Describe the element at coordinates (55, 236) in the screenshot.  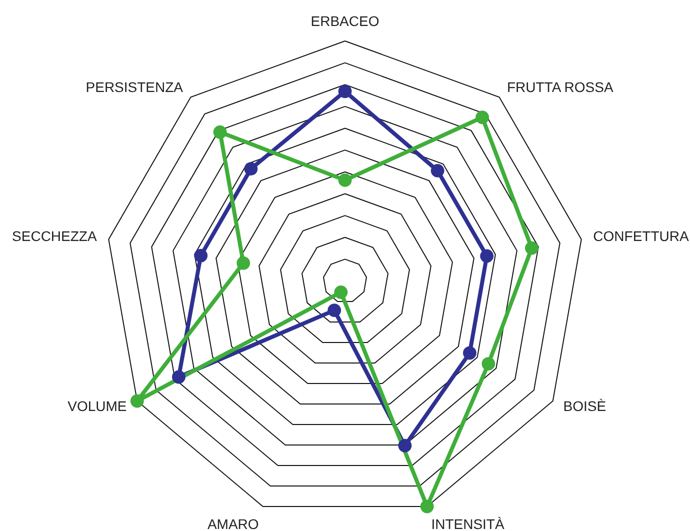
I see `spoke-label: SECCHEZZA` at that location.